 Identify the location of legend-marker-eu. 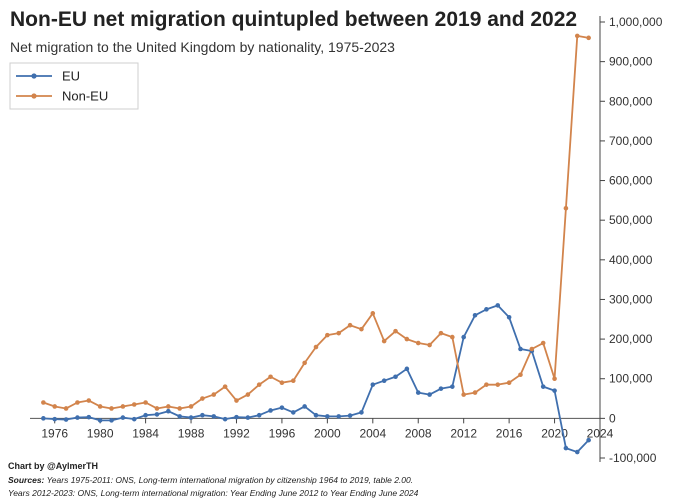
(34, 76).